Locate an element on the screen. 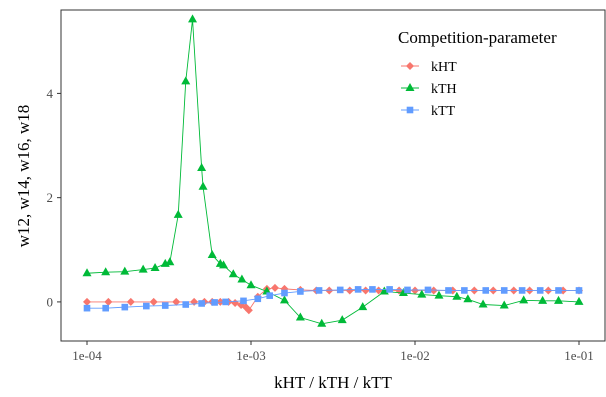 This screenshot has width=606, height=397. series-kTT is located at coordinates (333, 299).